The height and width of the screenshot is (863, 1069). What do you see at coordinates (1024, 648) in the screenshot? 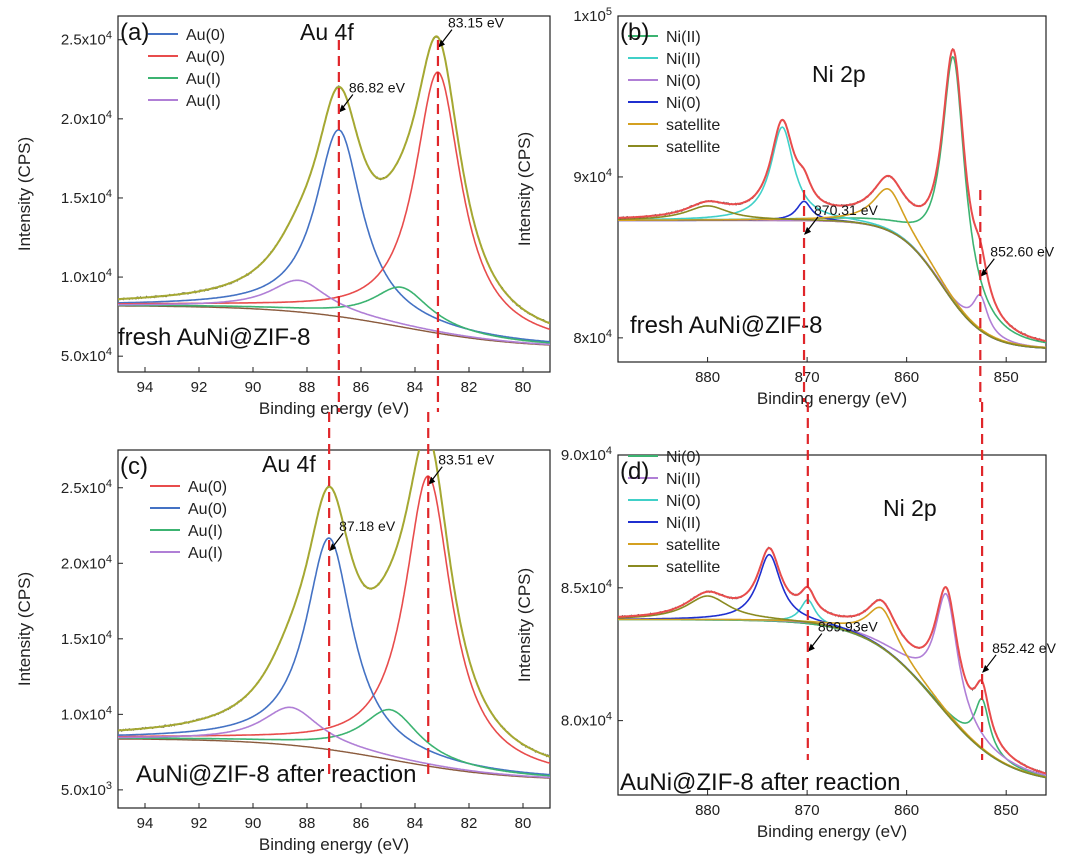
I see `peak-label: 852.42 eV` at bounding box center [1024, 648].